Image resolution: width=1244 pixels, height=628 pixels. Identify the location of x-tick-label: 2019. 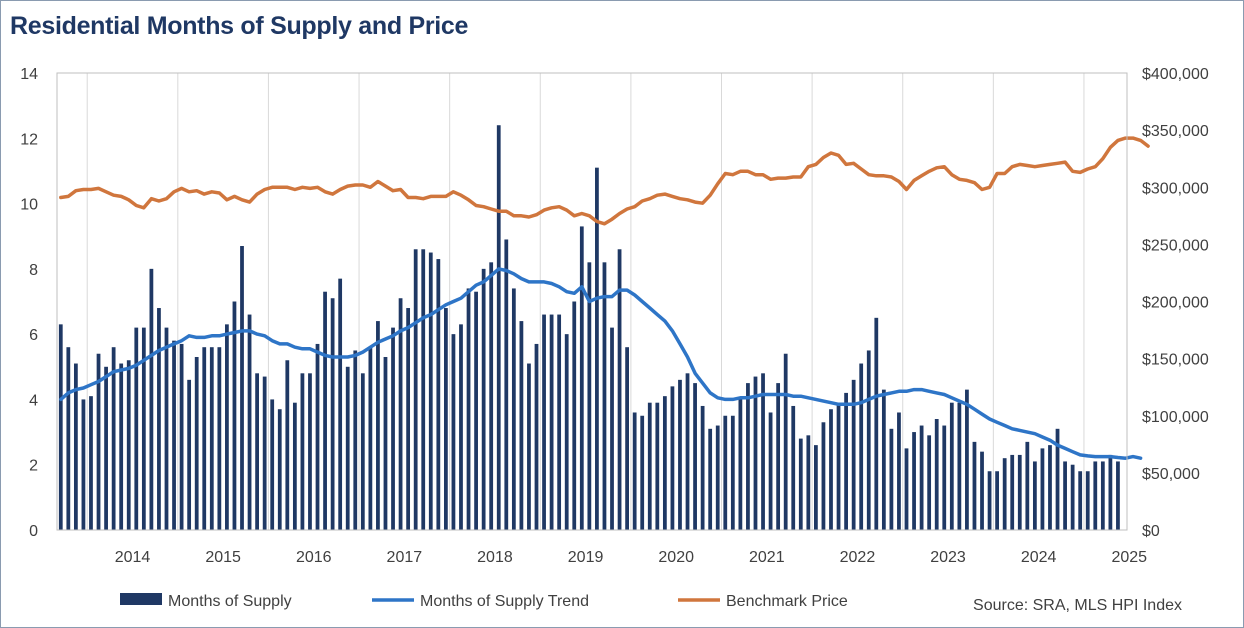
(586, 557).